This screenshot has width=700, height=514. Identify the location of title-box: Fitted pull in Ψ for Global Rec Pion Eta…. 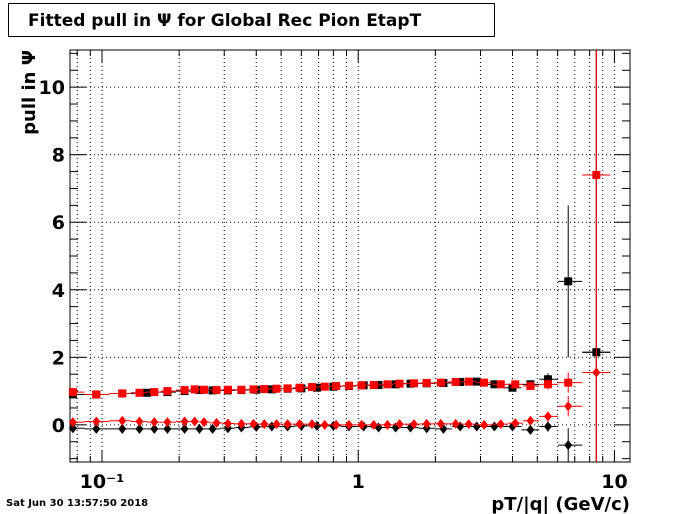
(251, 20).